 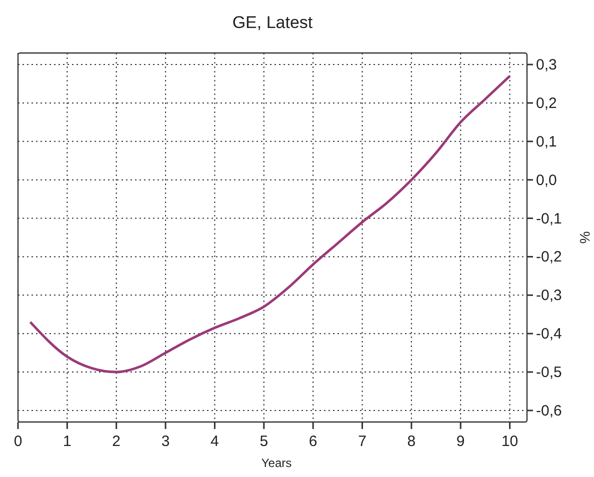 I want to click on x-tick-label: 7, so click(x=362, y=441).